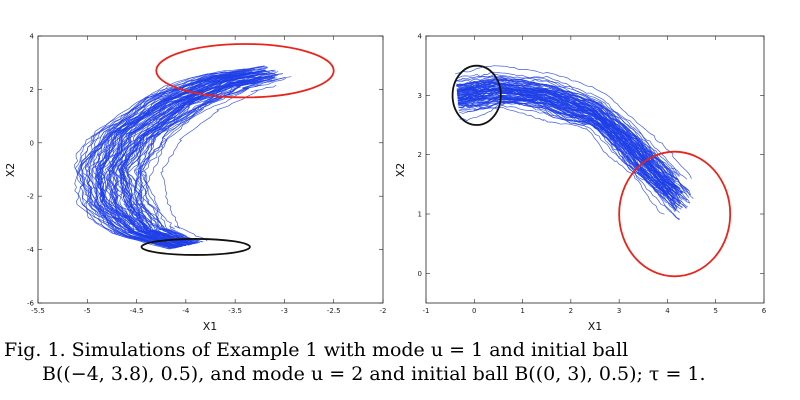 The image size is (800, 400). Describe the element at coordinates (595, 326) in the screenshot. I see `right-x-axis-title: X1` at that location.